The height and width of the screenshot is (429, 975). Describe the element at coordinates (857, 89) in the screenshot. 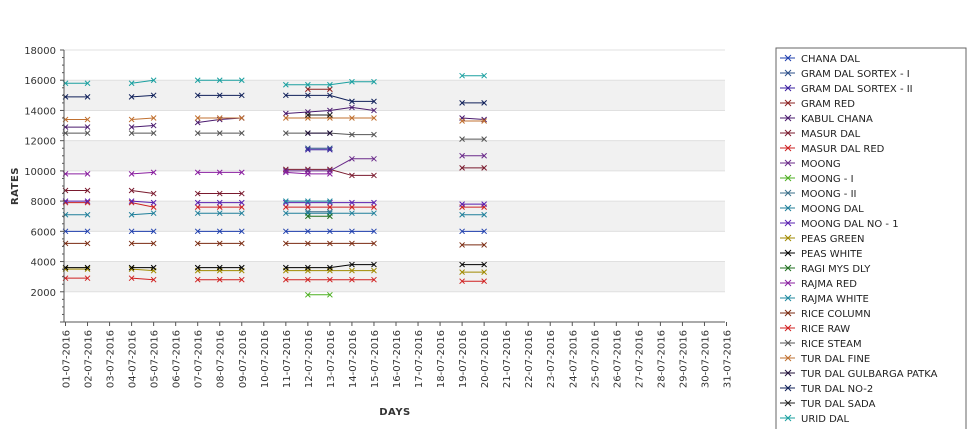

I see `legend-label: GRAM DAL SORTEX - II` at that location.